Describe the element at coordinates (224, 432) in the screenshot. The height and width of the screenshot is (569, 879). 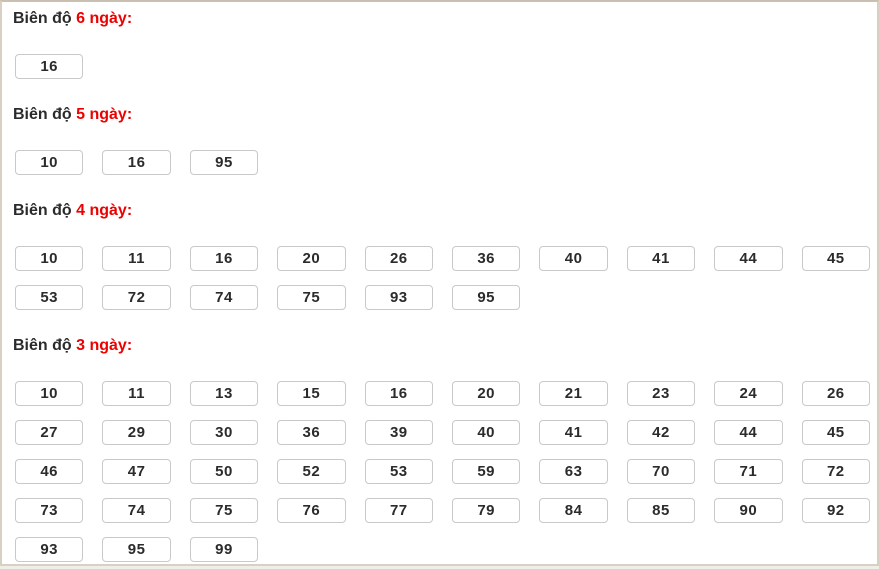
I see `number-cell: 30` at that location.